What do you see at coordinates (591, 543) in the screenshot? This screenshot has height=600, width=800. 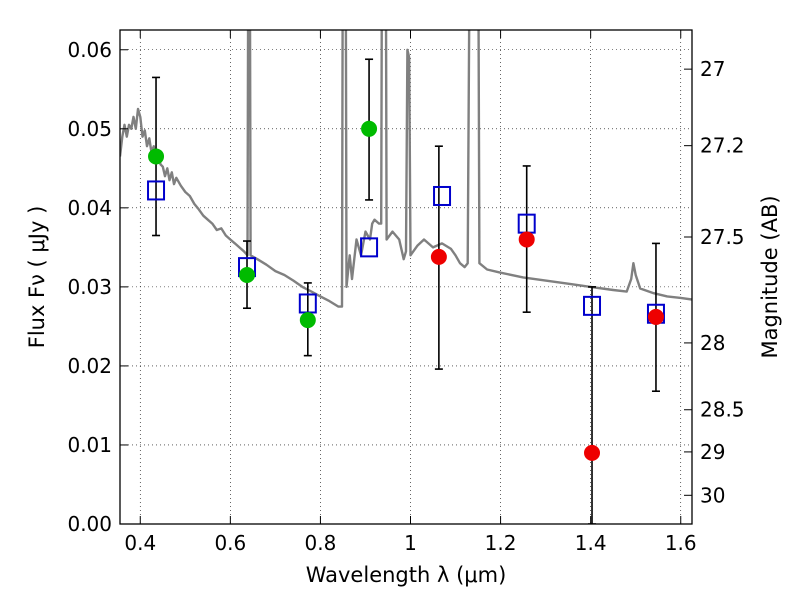 I see `x-tick-label: 1.4` at bounding box center [591, 543].